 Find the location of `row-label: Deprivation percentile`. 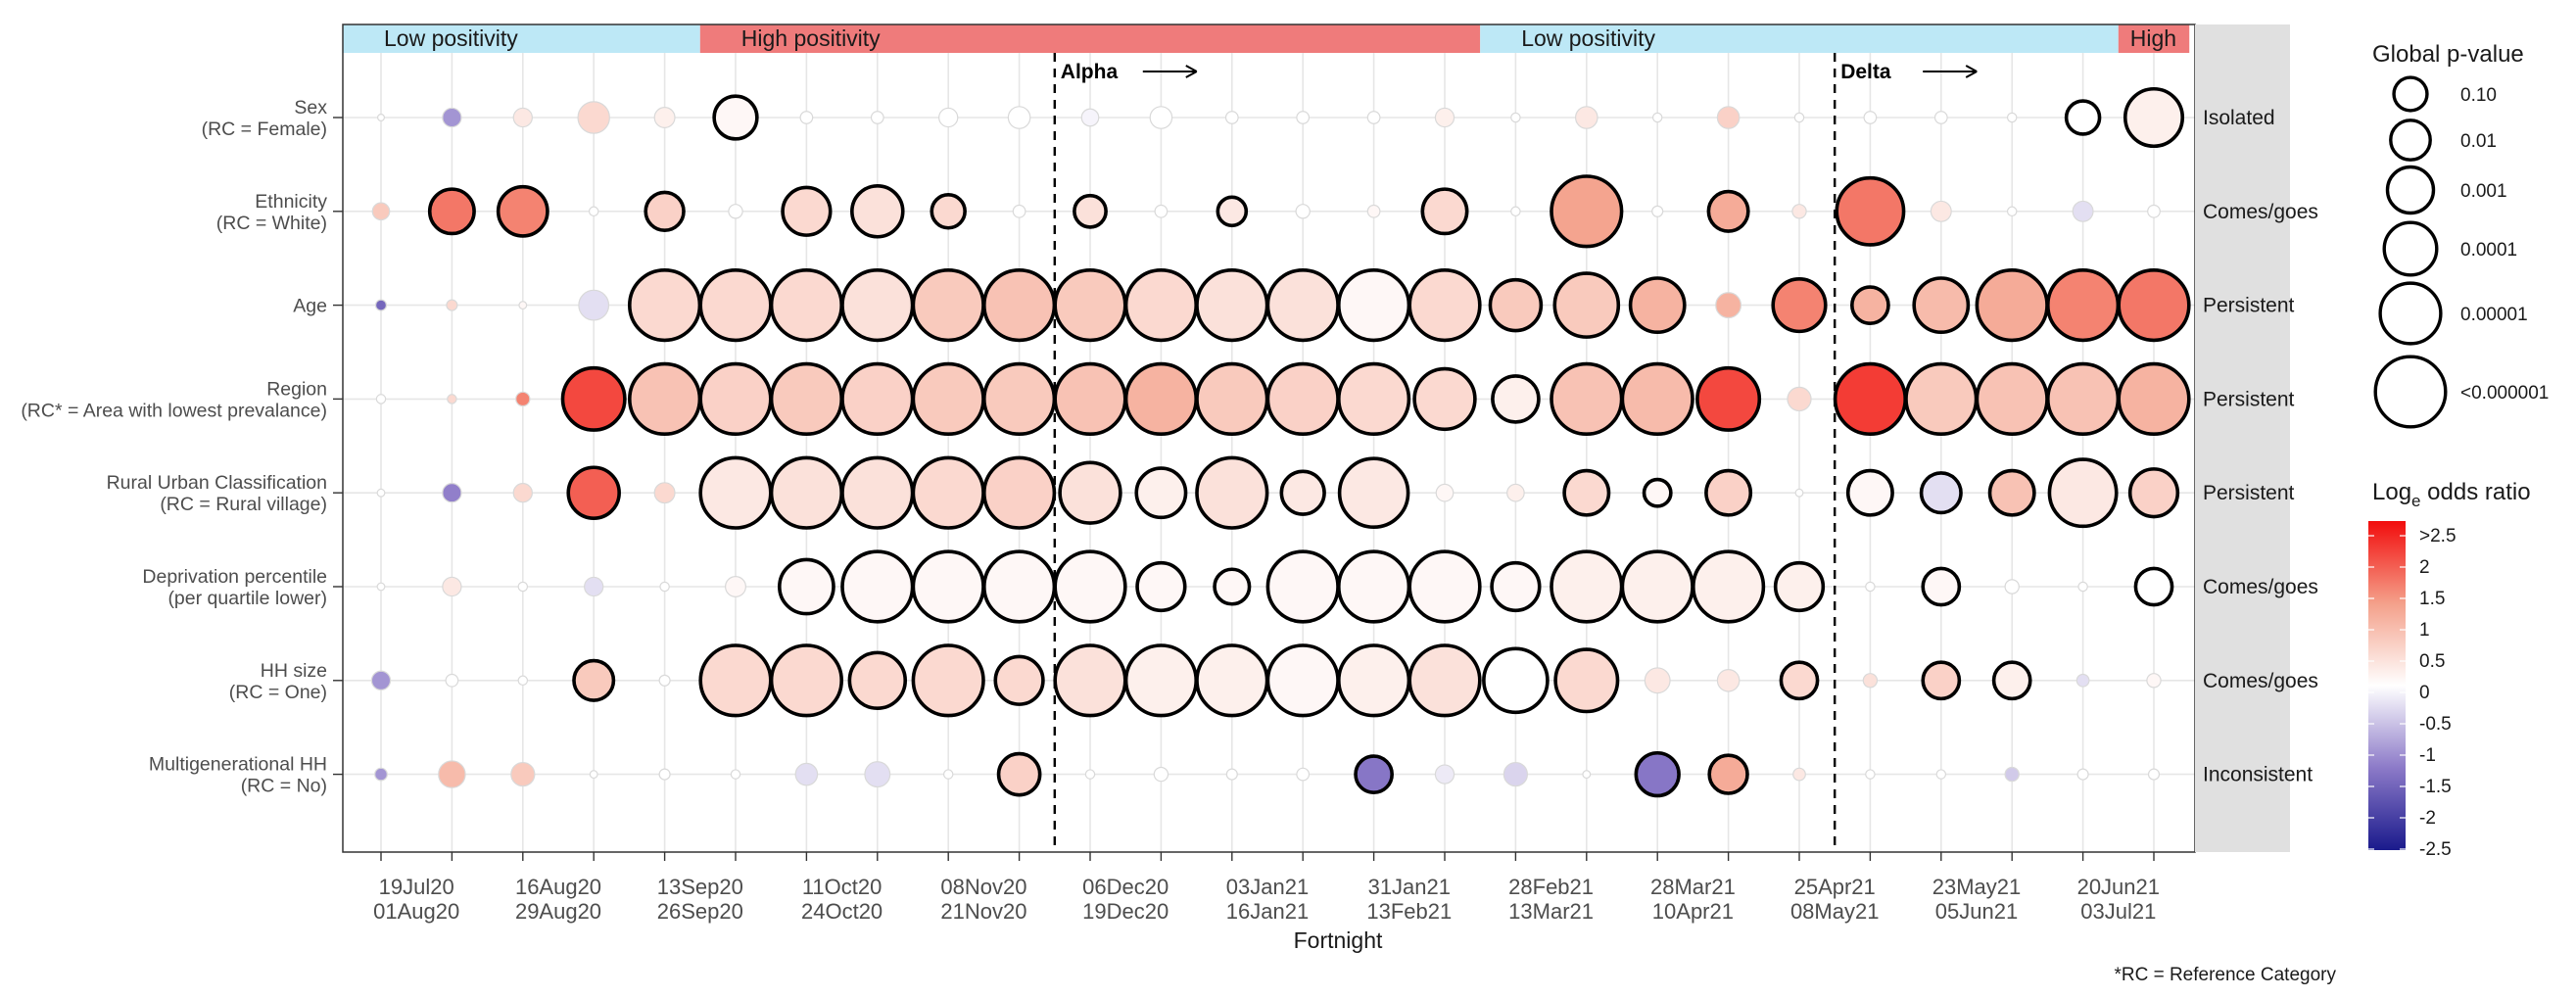

row-label: Deprivation percentile is located at coordinates (235, 577).